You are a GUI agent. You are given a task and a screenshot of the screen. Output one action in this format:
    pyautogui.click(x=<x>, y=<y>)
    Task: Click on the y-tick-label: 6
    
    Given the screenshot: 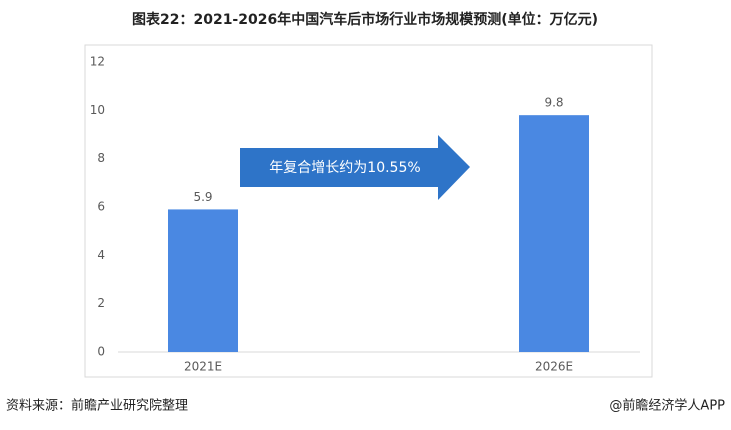 What is the action you would take?
    pyautogui.click(x=101, y=207)
    